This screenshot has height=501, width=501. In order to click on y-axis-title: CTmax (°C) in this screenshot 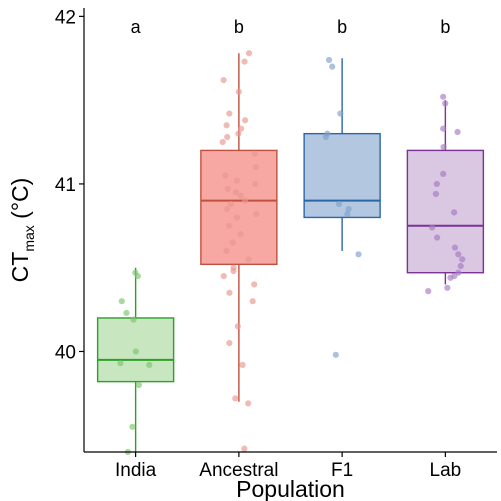, I will do `click(22, 230)`.